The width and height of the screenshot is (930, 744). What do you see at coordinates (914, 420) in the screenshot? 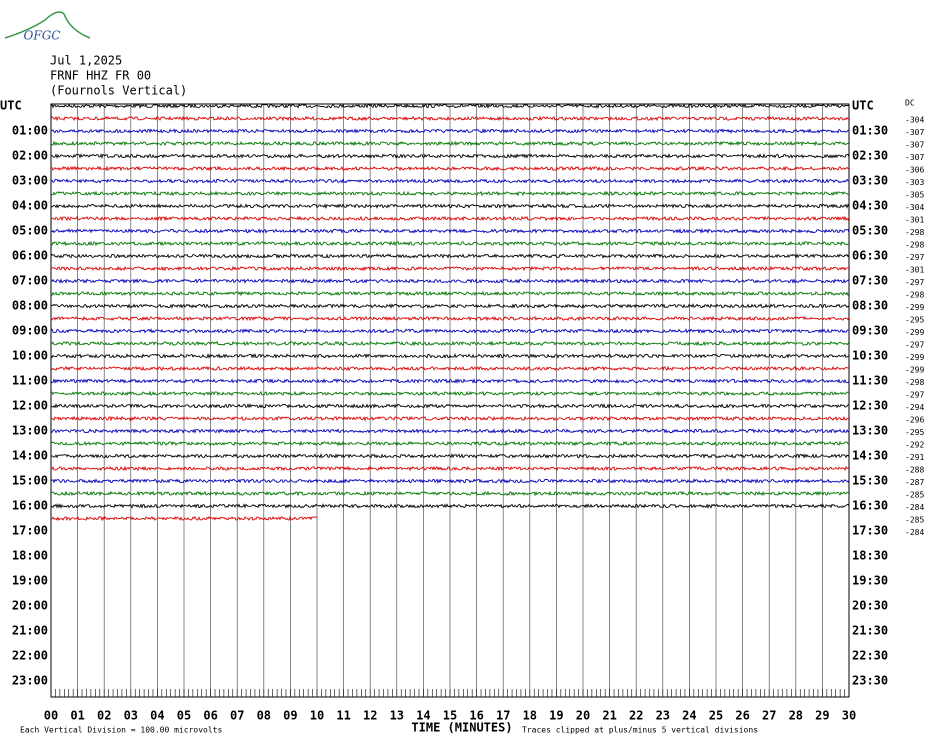
I see `dc-offset: -296` at bounding box center [914, 420].